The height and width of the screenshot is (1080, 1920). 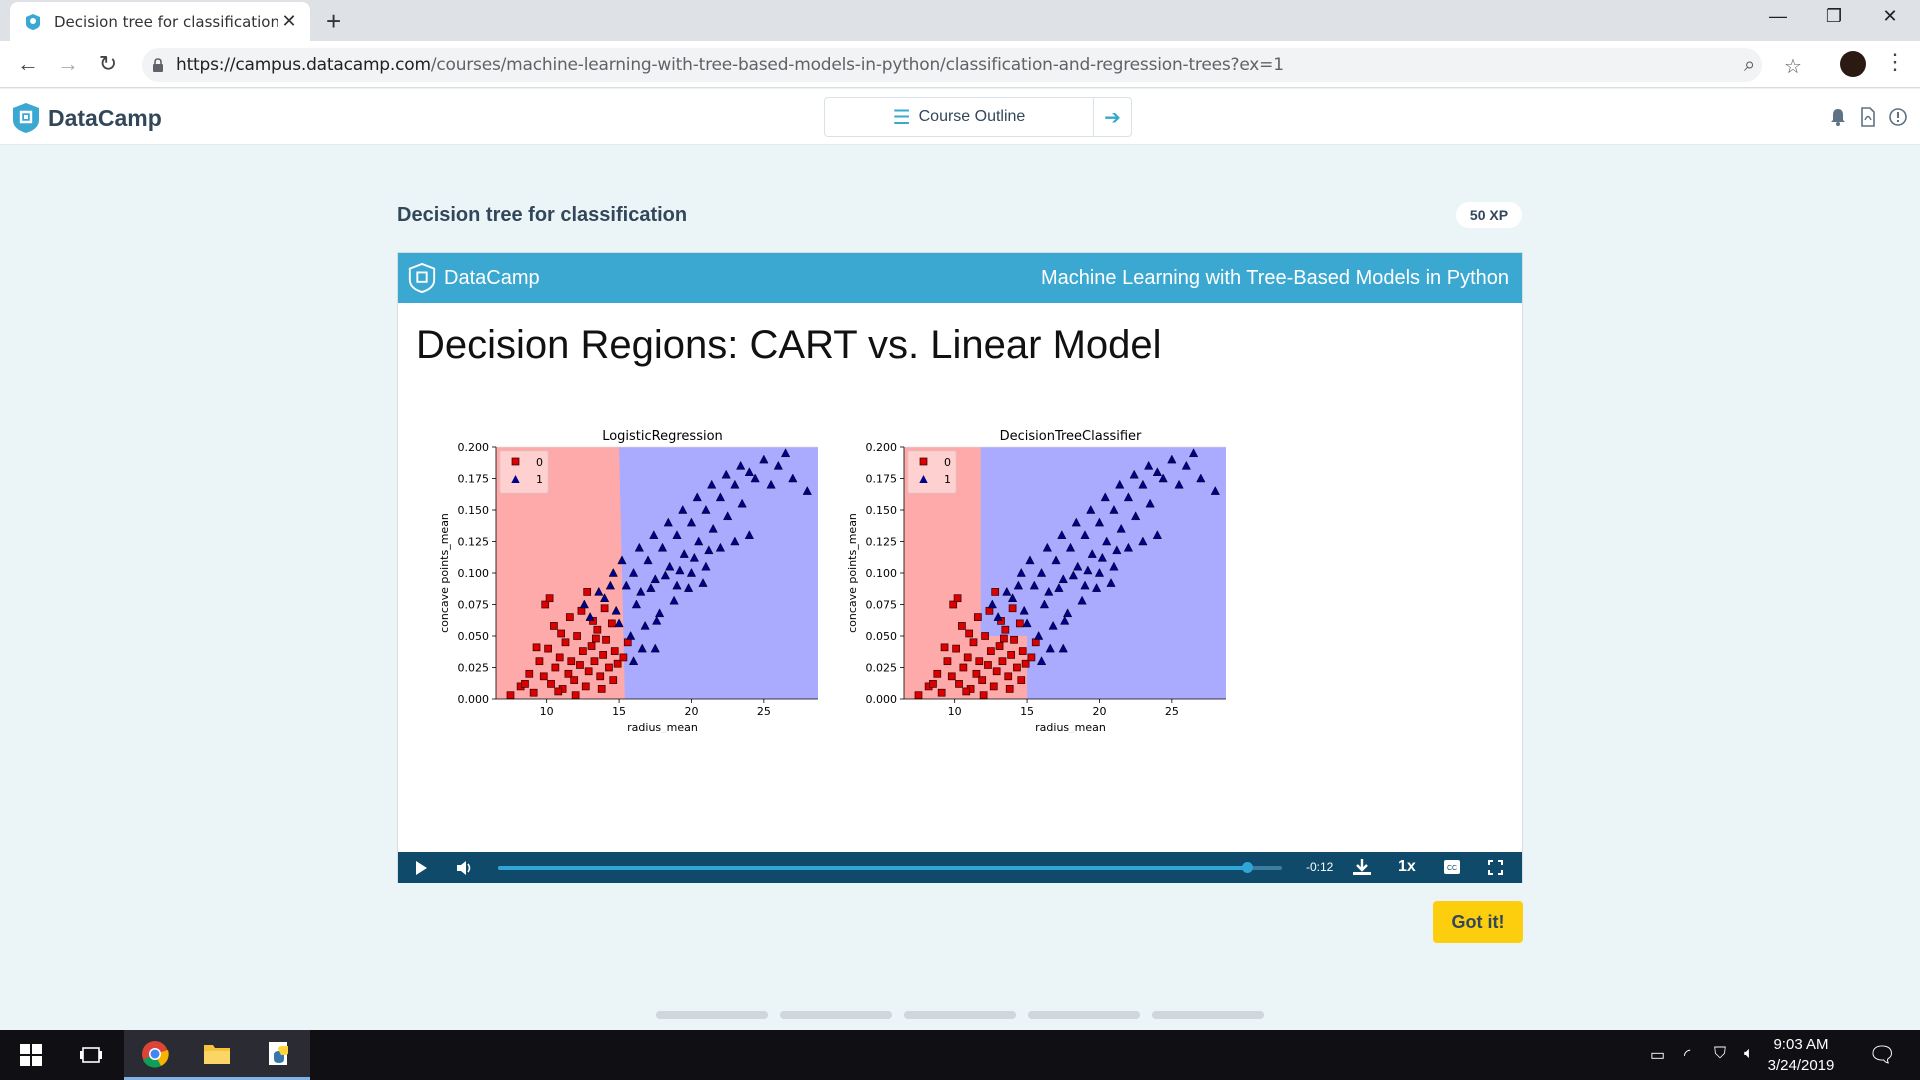 What do you see at coordinates (68, 63) in the screenshot?
I see `forward-icon: →` at bounding box center [68, 63].